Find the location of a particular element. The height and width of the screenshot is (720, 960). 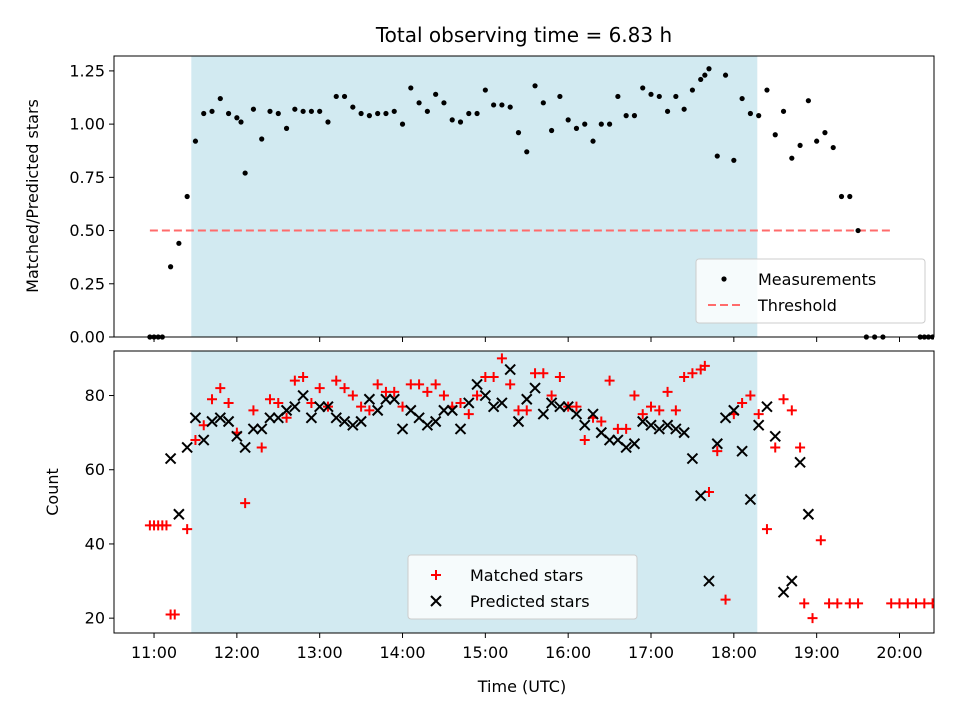

bottom-x-tick-label: 13:00 is located at coordinates (320, 652).